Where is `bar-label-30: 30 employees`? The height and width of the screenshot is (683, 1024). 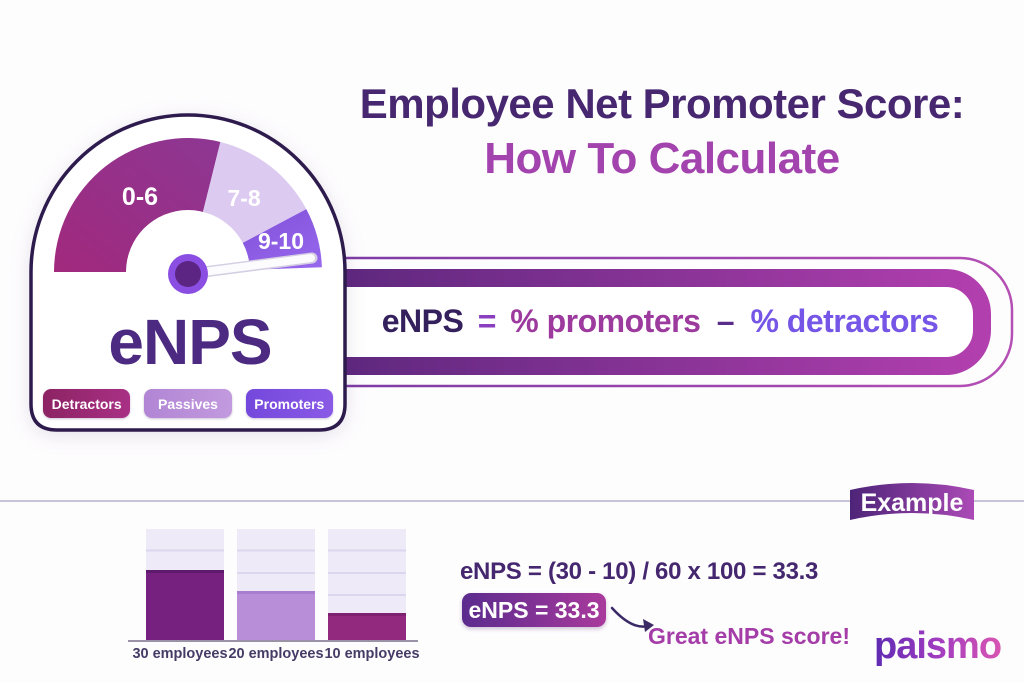 bar-label-30: 30 employees is located at coordinates (180, 654).